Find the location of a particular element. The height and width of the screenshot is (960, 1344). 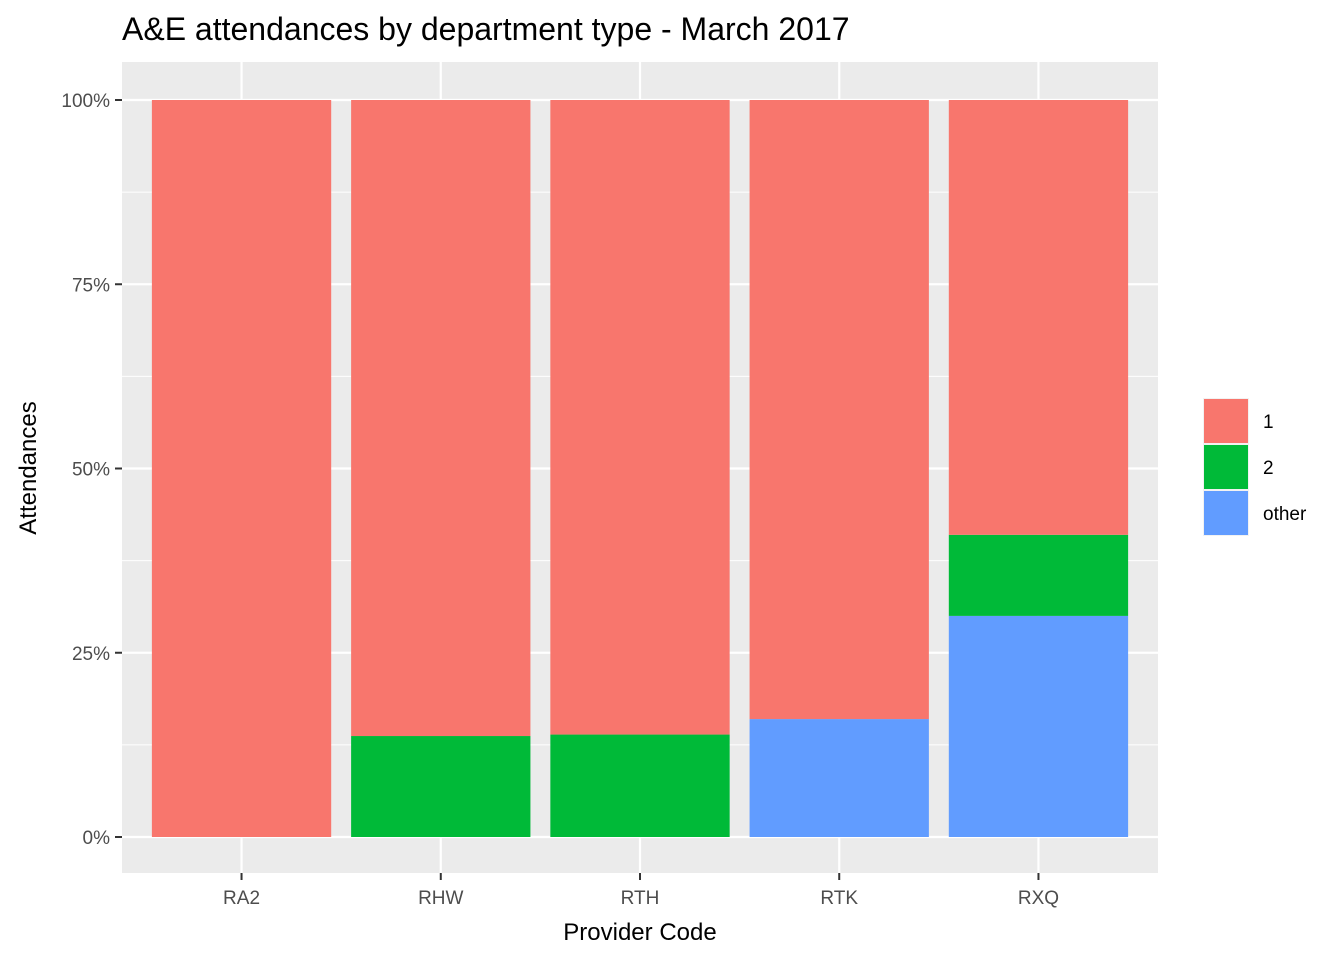

legend-label: 1 is located at coordinates (1268, 422).